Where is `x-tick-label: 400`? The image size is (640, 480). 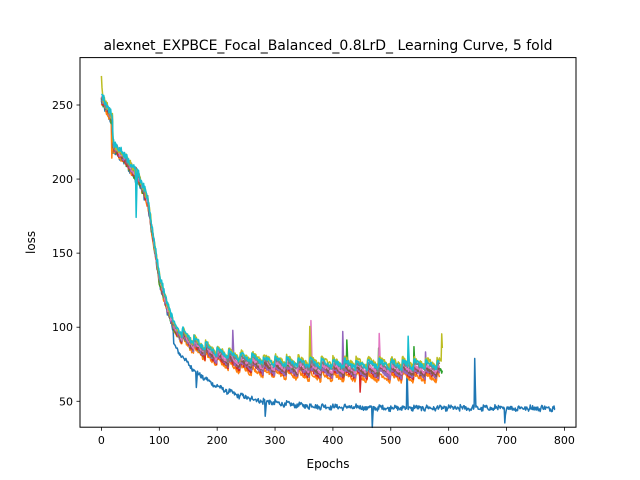 x-tick-label: 400 is located at coordinates (332, 440).